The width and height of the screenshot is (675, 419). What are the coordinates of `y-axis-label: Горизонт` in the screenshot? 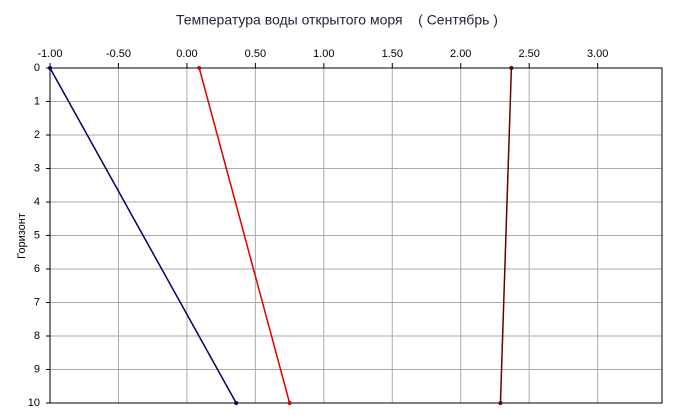 It's located at (22, 236).